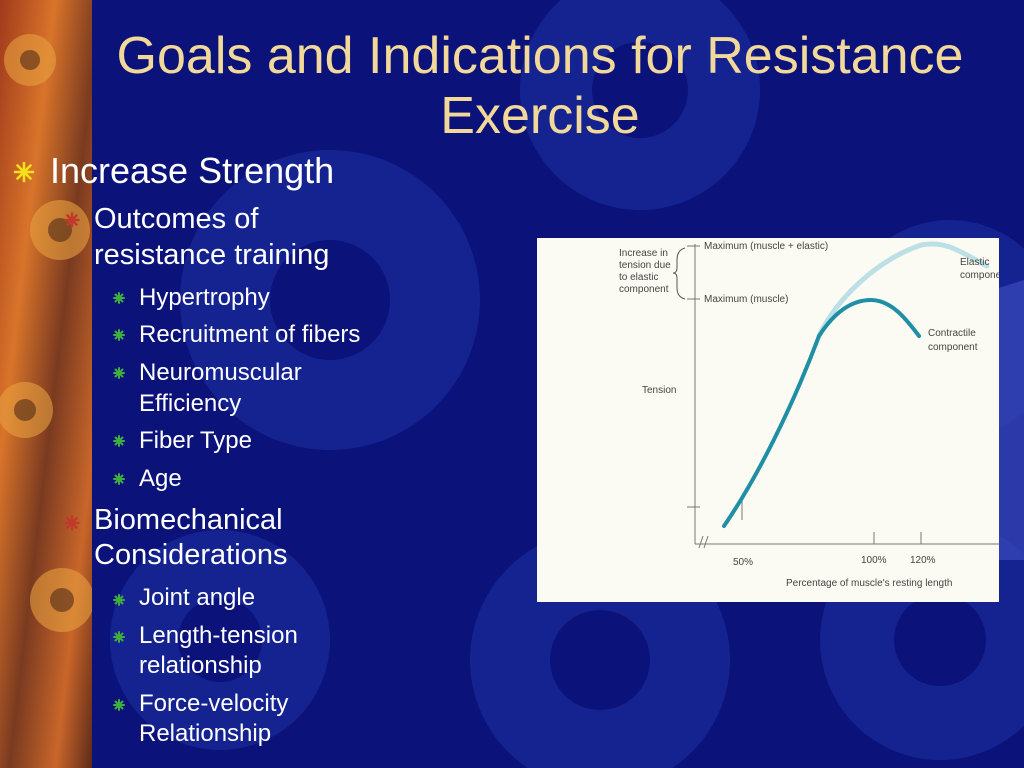  What do you see at coordinates (197, 597) in the screenshot?
I see `bullet-joint-angle: Joint angle` at bounding box center [197, 597].